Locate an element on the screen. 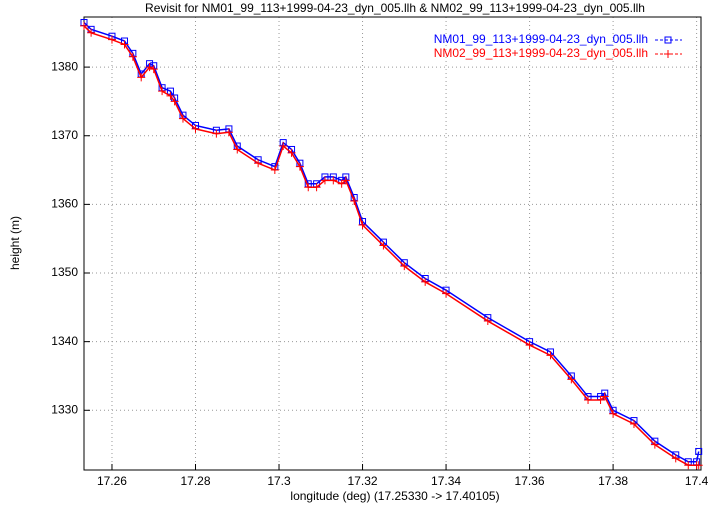 This screenshot has height=505, width=721. y-tick-label: 1380 is located at coordinates (64, 66).